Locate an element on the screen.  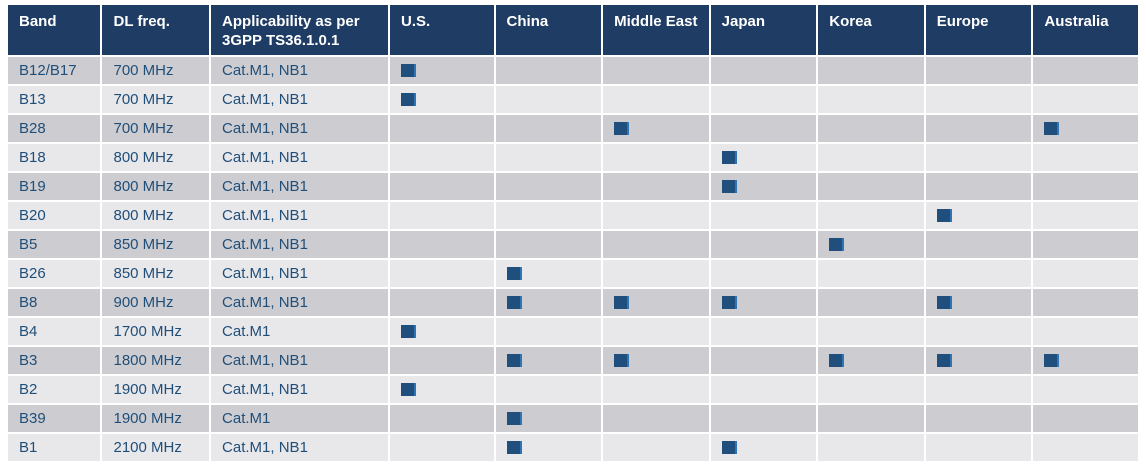
band-cell: B13 is located at coordinates (54, 99).